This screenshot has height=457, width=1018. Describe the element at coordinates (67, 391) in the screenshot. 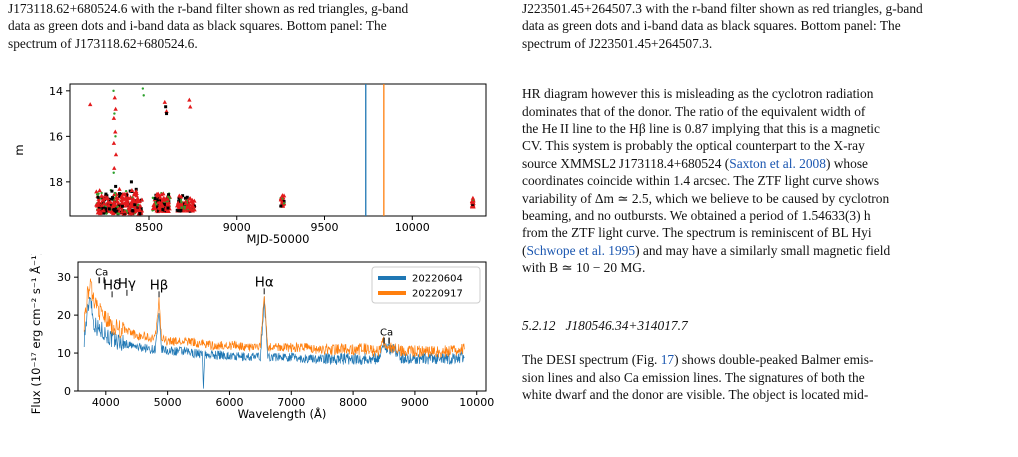

I see `y-tick-label: 0` at that location.